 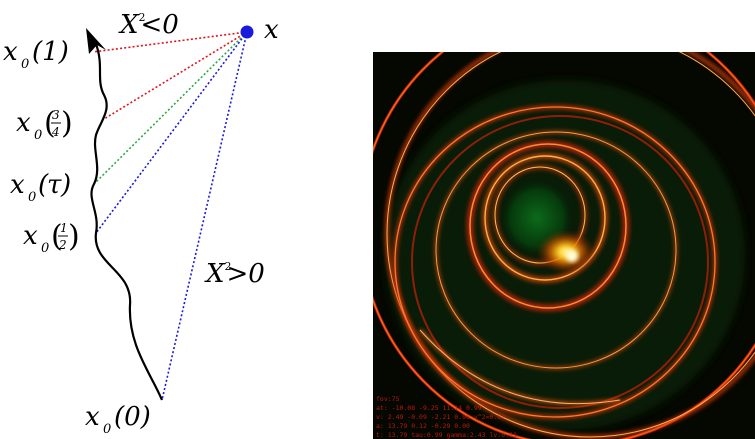 I want to click on hud-overlay: fov:75, so click(x=388, y=399).